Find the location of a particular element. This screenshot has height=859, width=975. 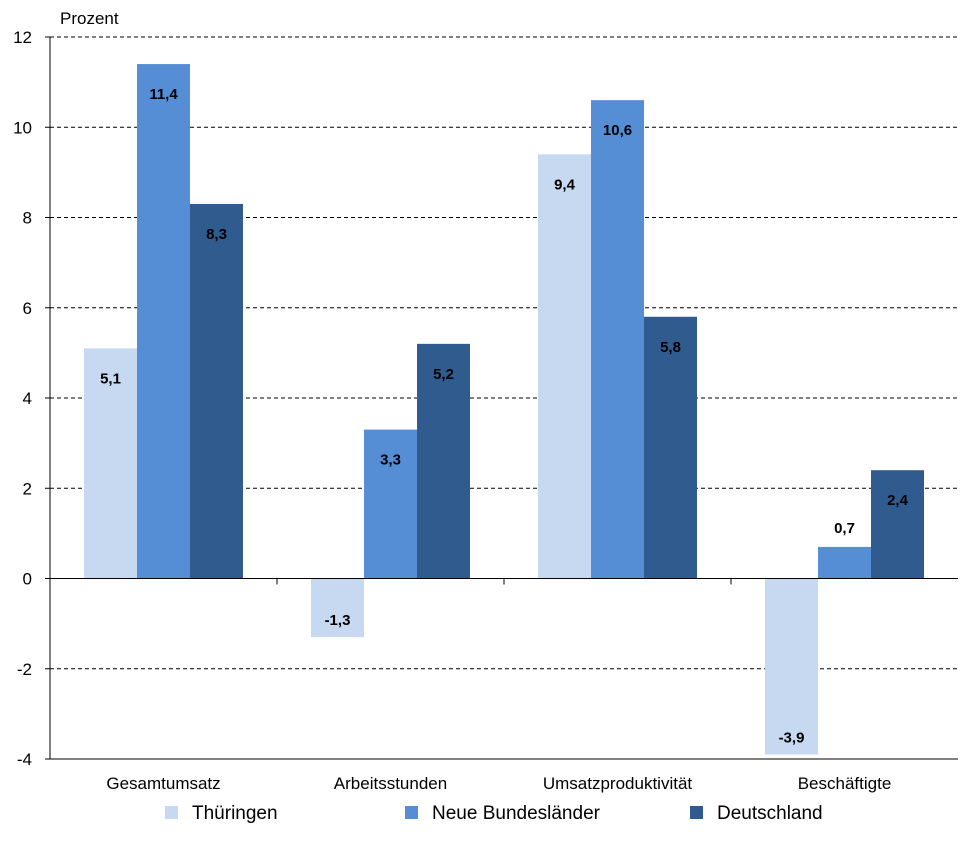

data-label: -1,3 is located at coordinates (338, 620).